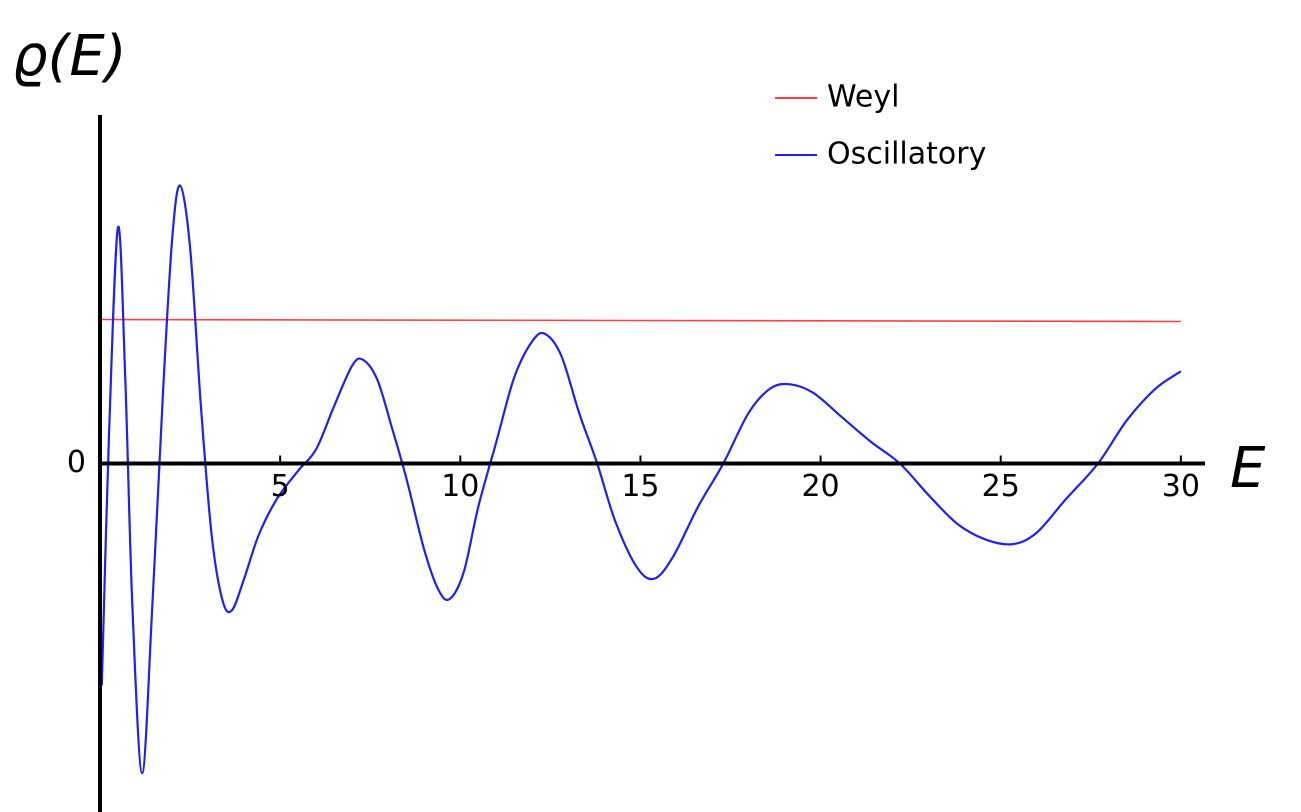 The image size is (1301, 812). What do you see at coordinates (863, 97) in the screenshot?
I see `legend-label: Weyl` at bounding box center [863, 97].